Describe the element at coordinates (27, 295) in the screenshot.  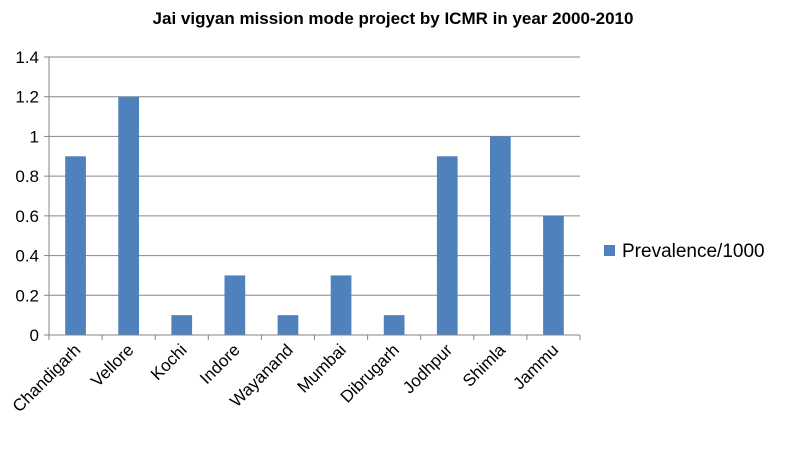
I see `y-tick-label: 0.2` at that location.